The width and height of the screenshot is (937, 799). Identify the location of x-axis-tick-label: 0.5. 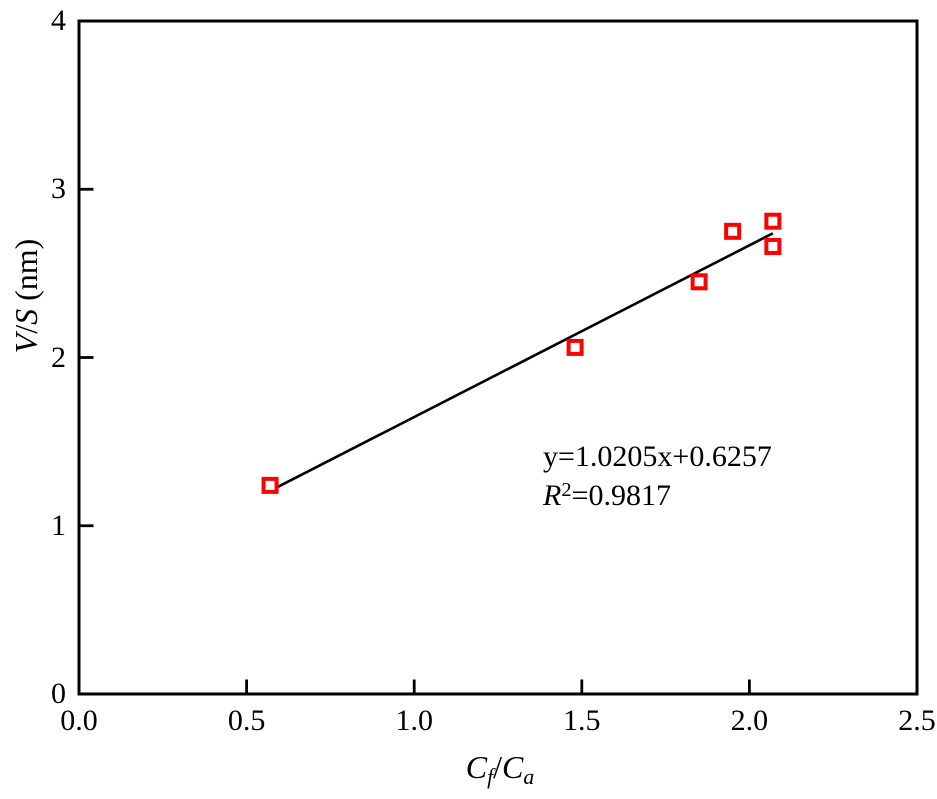
(246, 720).